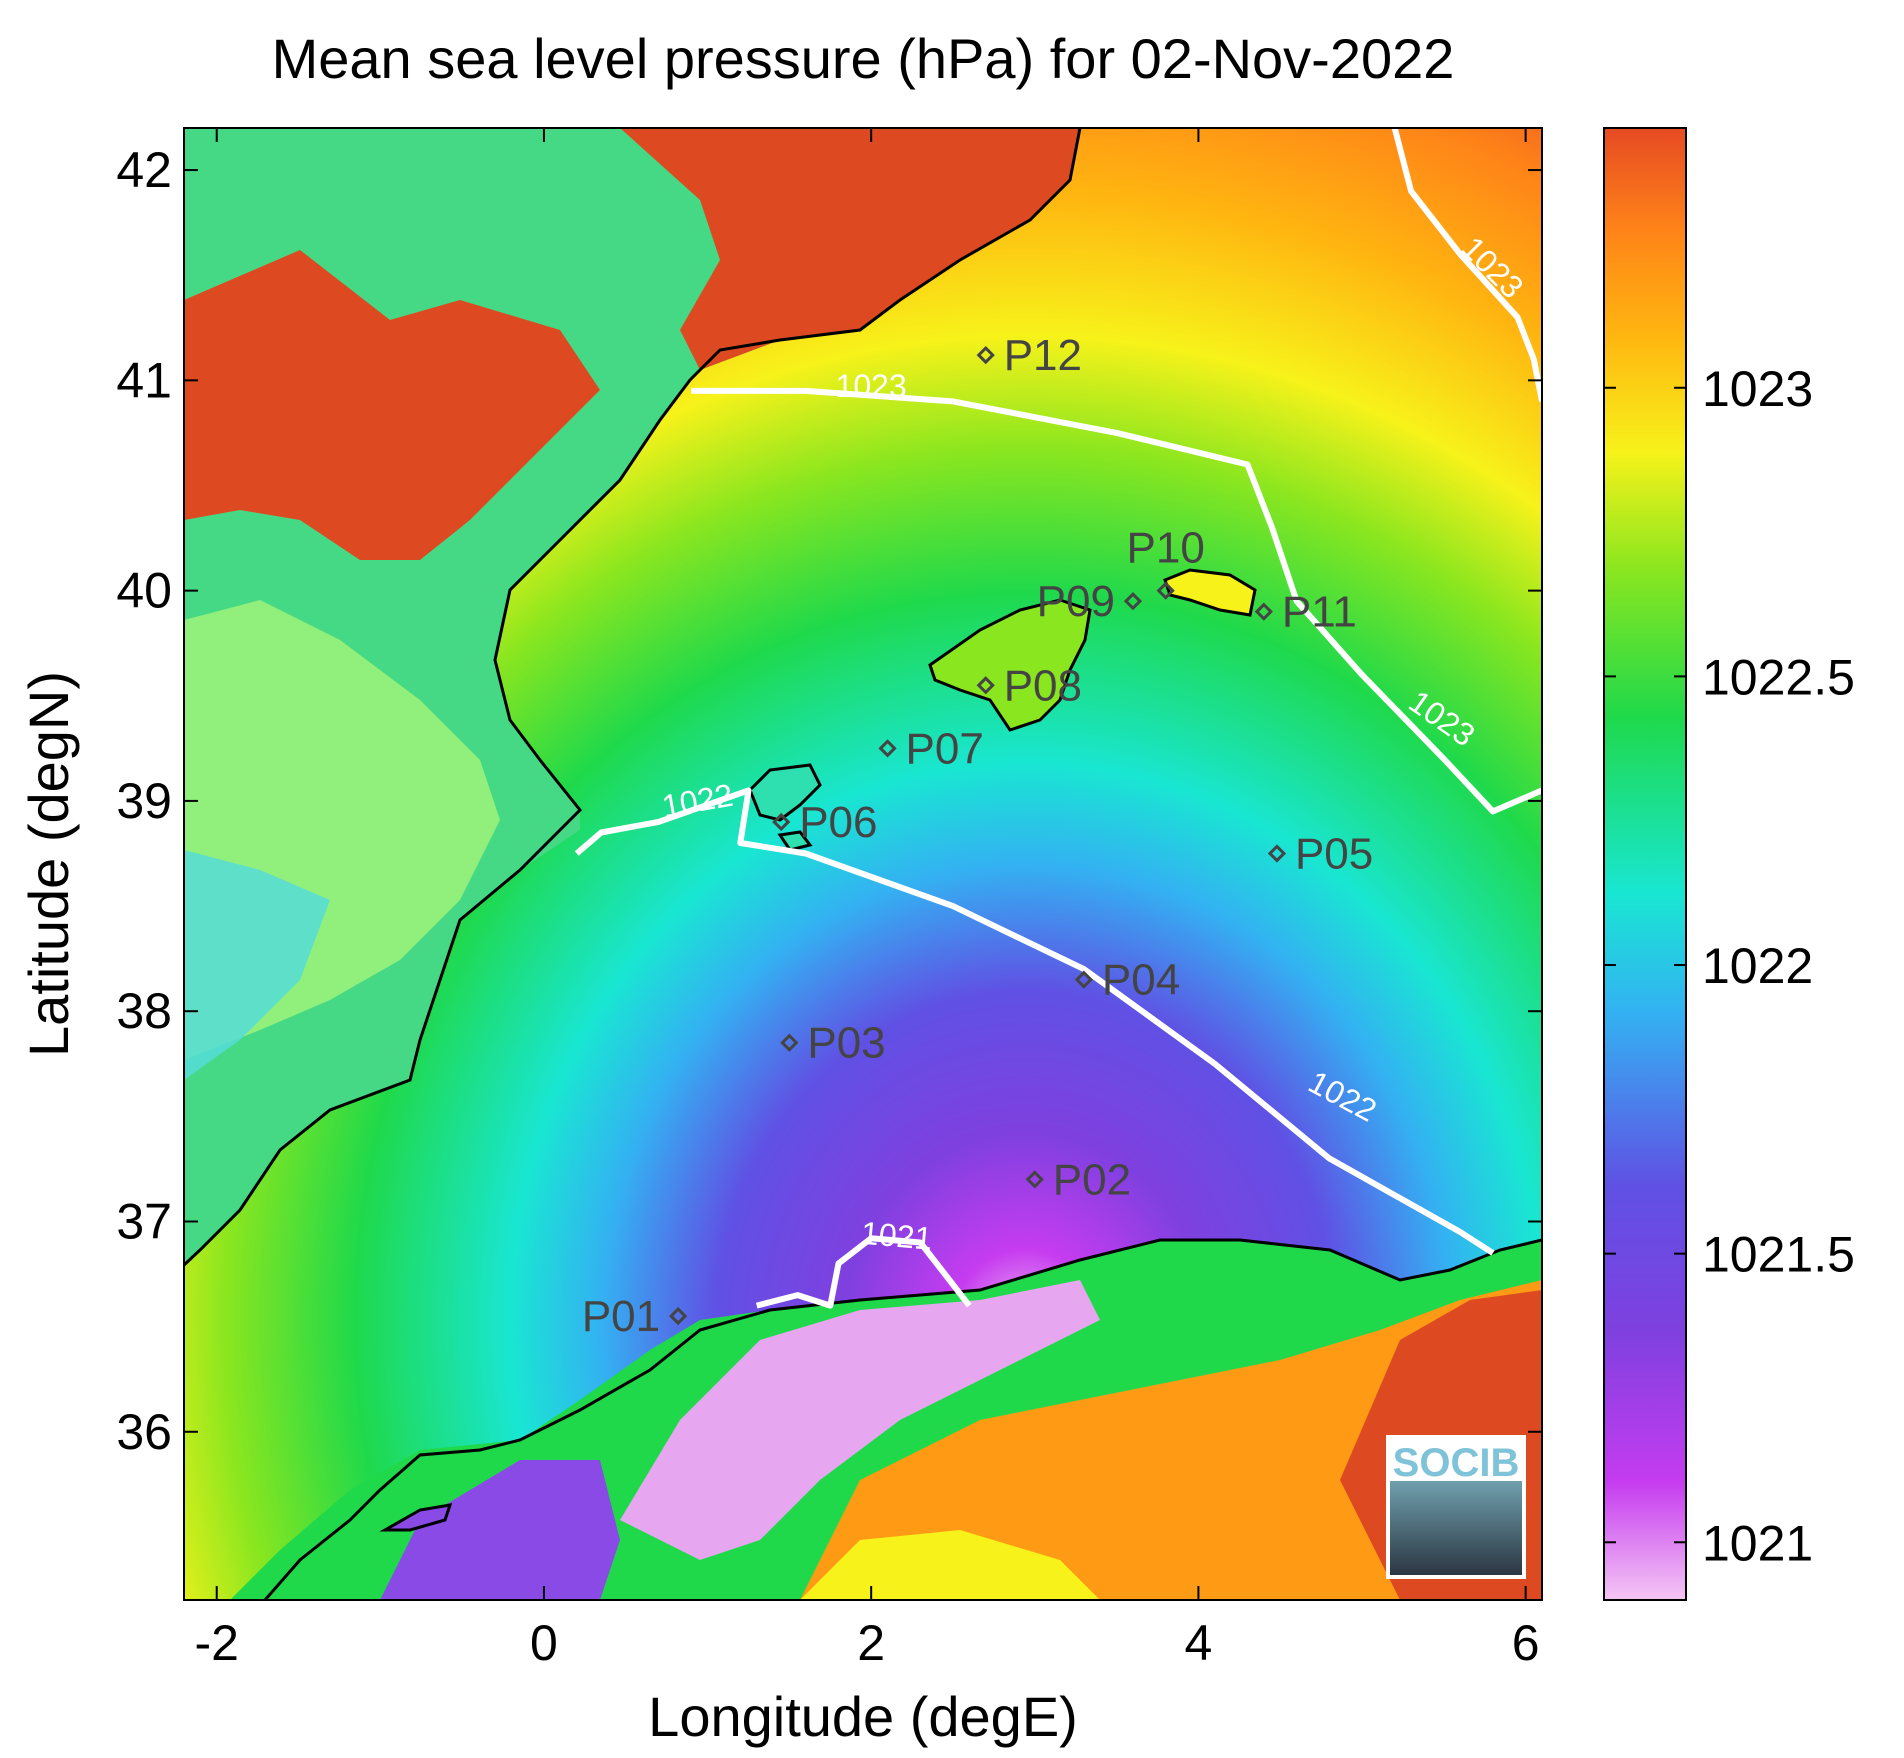 The image size is (1904, 1758). Describe the element at coordinates (1645, 864) in the screenshot. I see `colorbar-gradient` at that location.